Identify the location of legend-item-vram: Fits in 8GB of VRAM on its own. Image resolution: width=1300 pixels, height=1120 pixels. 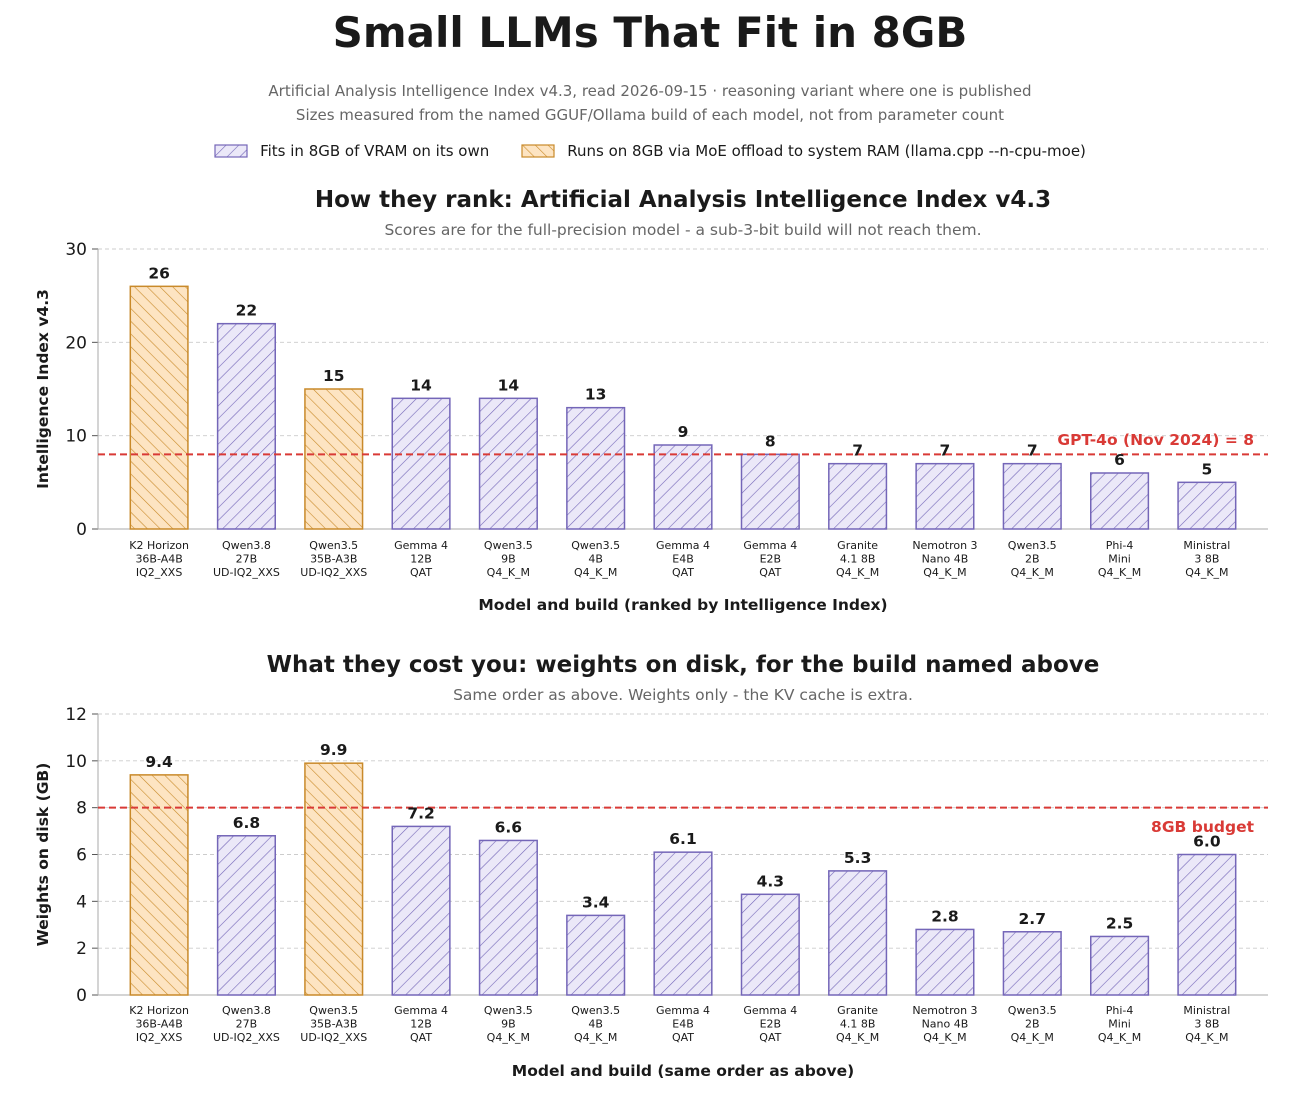
(351, 151).